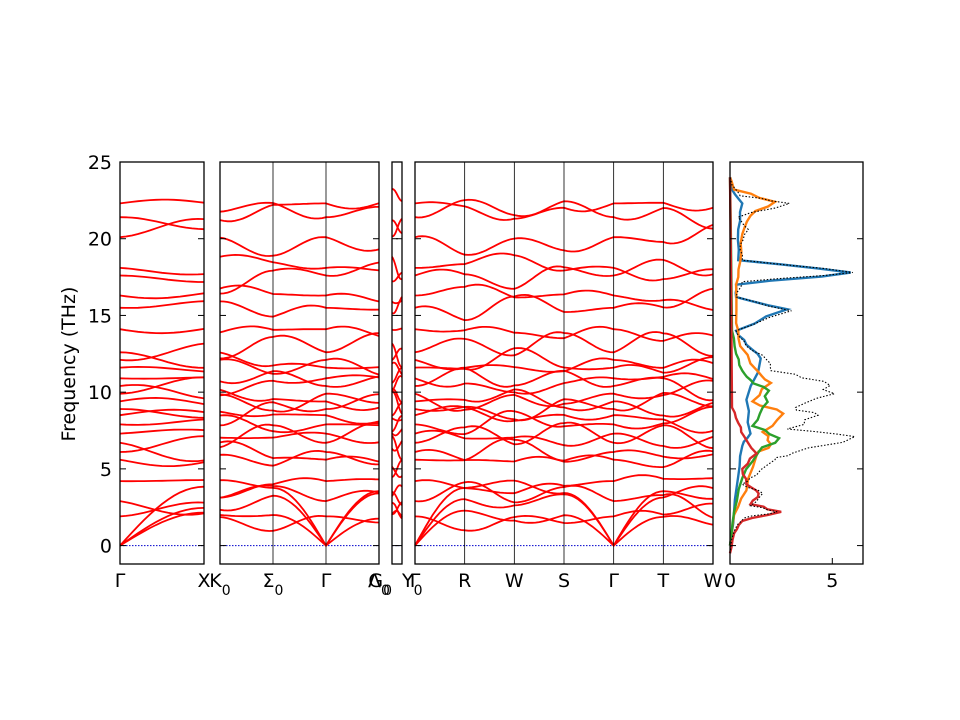 Image resolution: width=960 pixels, height=720 pixels. What do you see at coordinates (730, 581) in the screenshot?
I see `dos-x-tick-label: 0` at bounding box center [730, 581].